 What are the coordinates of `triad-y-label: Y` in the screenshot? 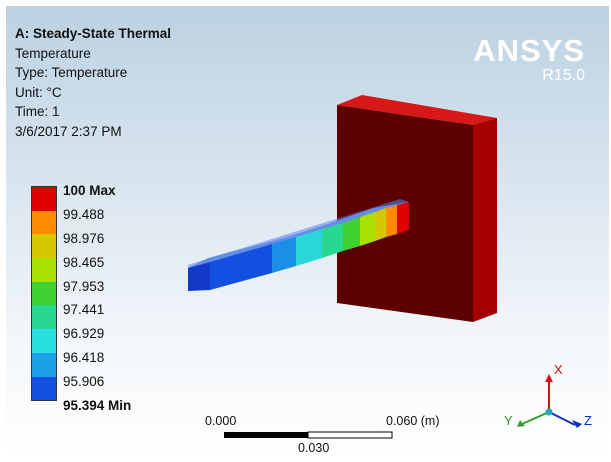 It's located at (508, 420).